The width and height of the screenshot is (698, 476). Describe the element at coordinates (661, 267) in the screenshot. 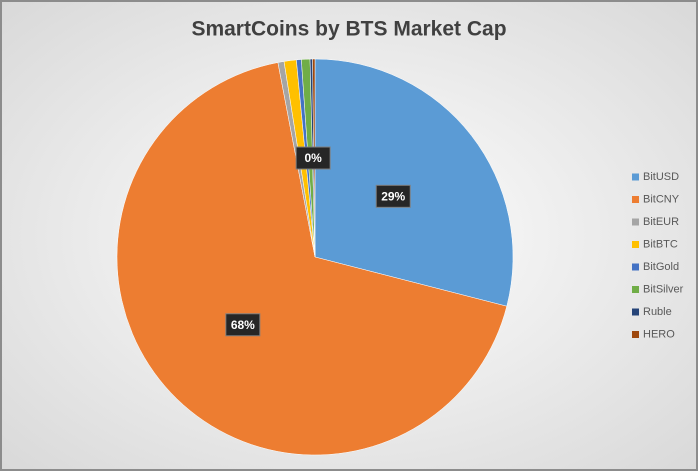

I see `legend-label: BitGold` at that location.